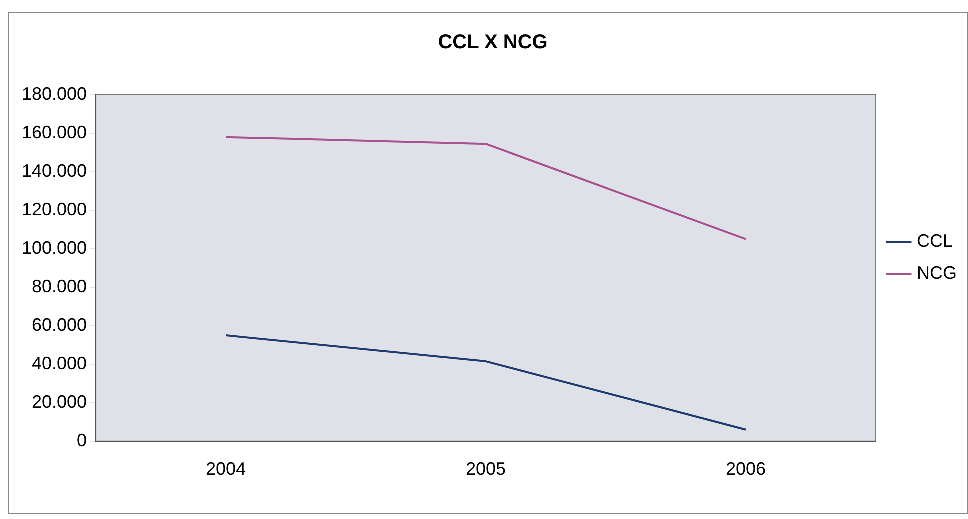 The image size is (968, 519). I want to click on y-tick-label: 180.000, so click(55, 94).